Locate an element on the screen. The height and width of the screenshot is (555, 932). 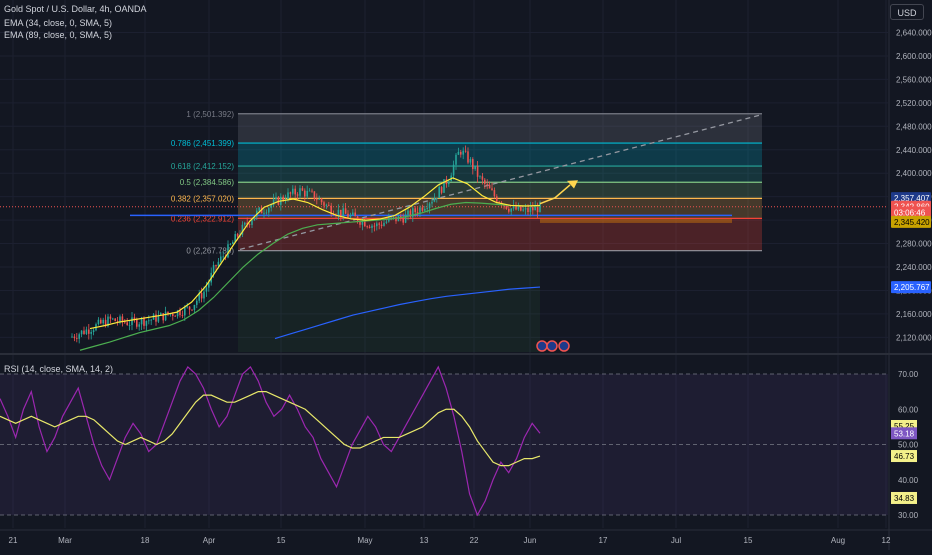
time-tick-label: 12 is located at coordinates (886, 540).